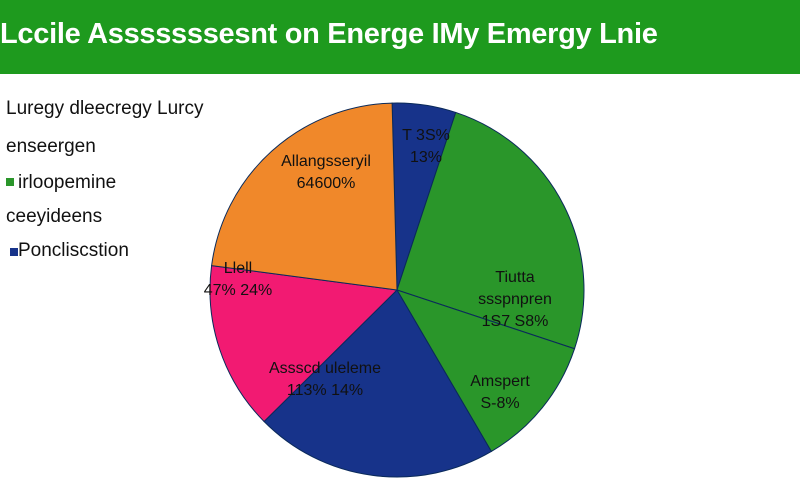  What do you see at coordinates (325, 390) in the screenshot?
I see `slice-blue-label-1: 113% 14%` at bounding box center [325, 390].